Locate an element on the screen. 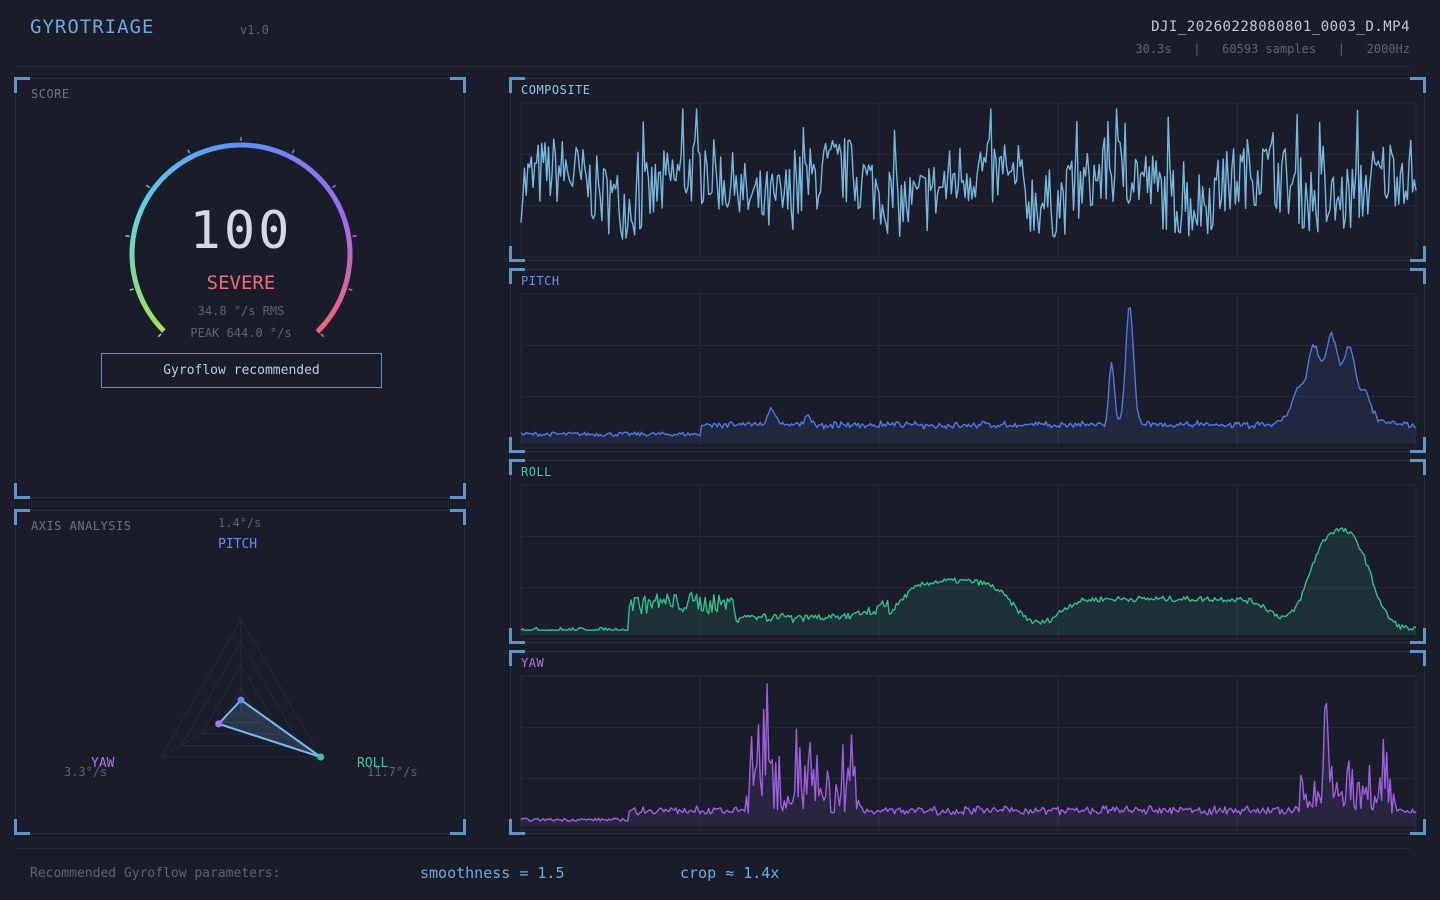  axis-radar-chart is located at coordinates (242, 689).